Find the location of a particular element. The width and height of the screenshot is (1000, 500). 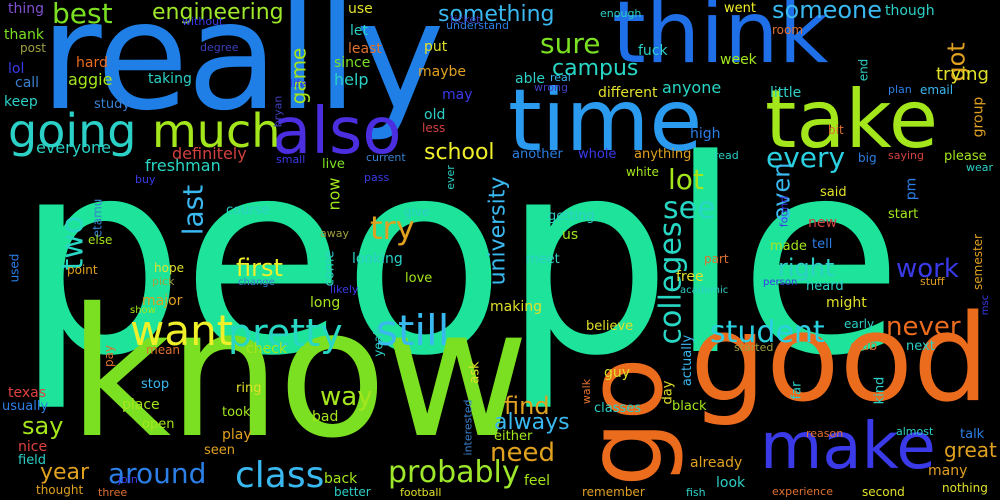

word-found: found is located at coordinates (784, 211).